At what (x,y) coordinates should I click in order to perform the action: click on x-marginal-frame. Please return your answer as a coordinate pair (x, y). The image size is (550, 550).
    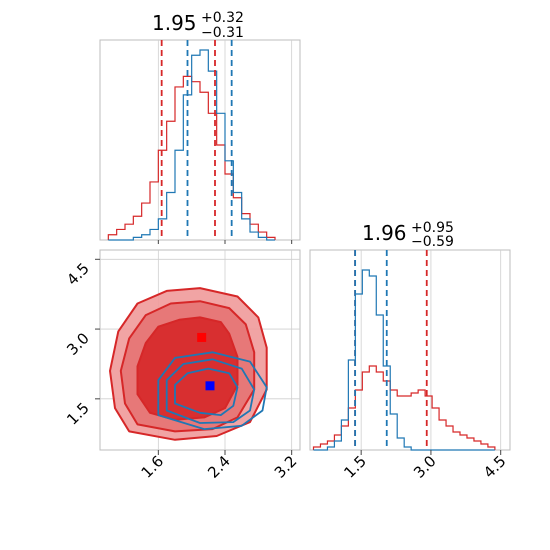
    Looking at the image, I should click on (200, 140).